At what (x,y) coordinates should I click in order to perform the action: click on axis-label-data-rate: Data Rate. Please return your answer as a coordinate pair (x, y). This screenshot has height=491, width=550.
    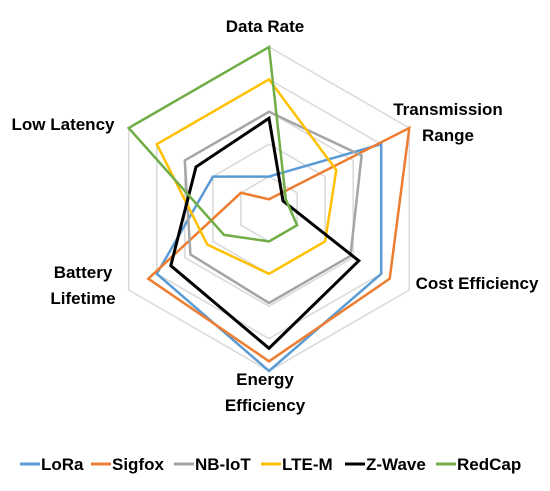
    Looking at the image, I should click on (265, 26).